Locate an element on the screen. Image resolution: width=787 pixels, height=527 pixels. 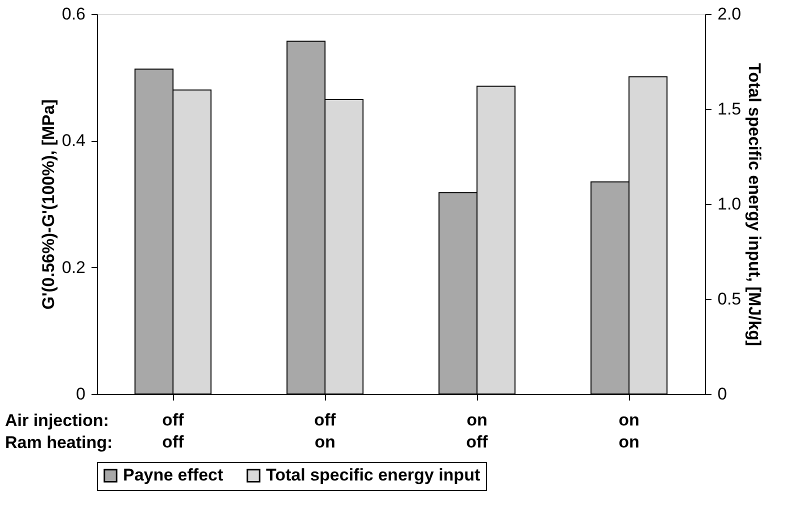
y-axis-title: G'(0.56%)-G'(100%), [MPa] is located at coordinates (48, 204).